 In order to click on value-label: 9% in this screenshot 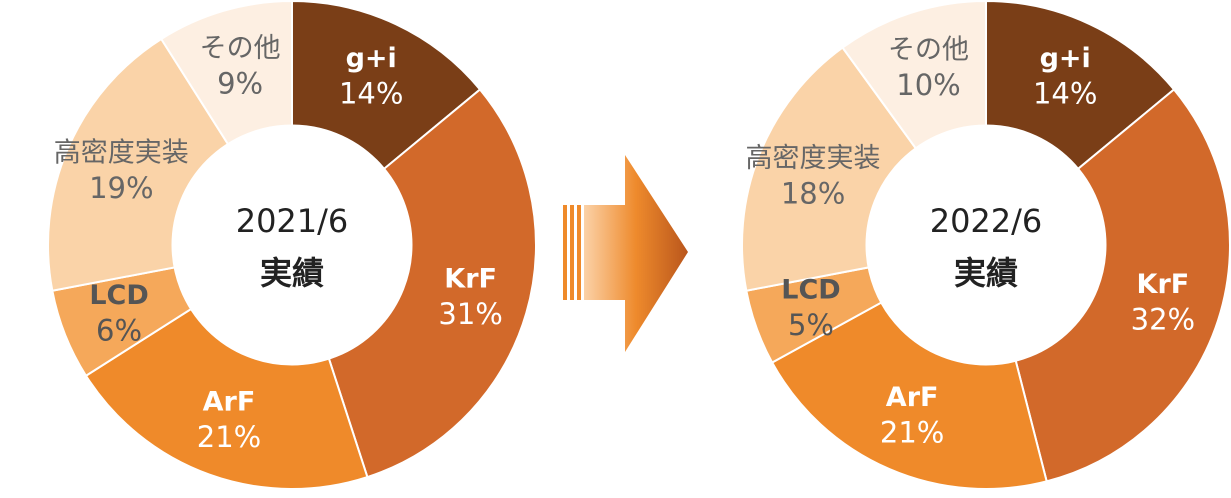, I will do `click(240, 83)`.